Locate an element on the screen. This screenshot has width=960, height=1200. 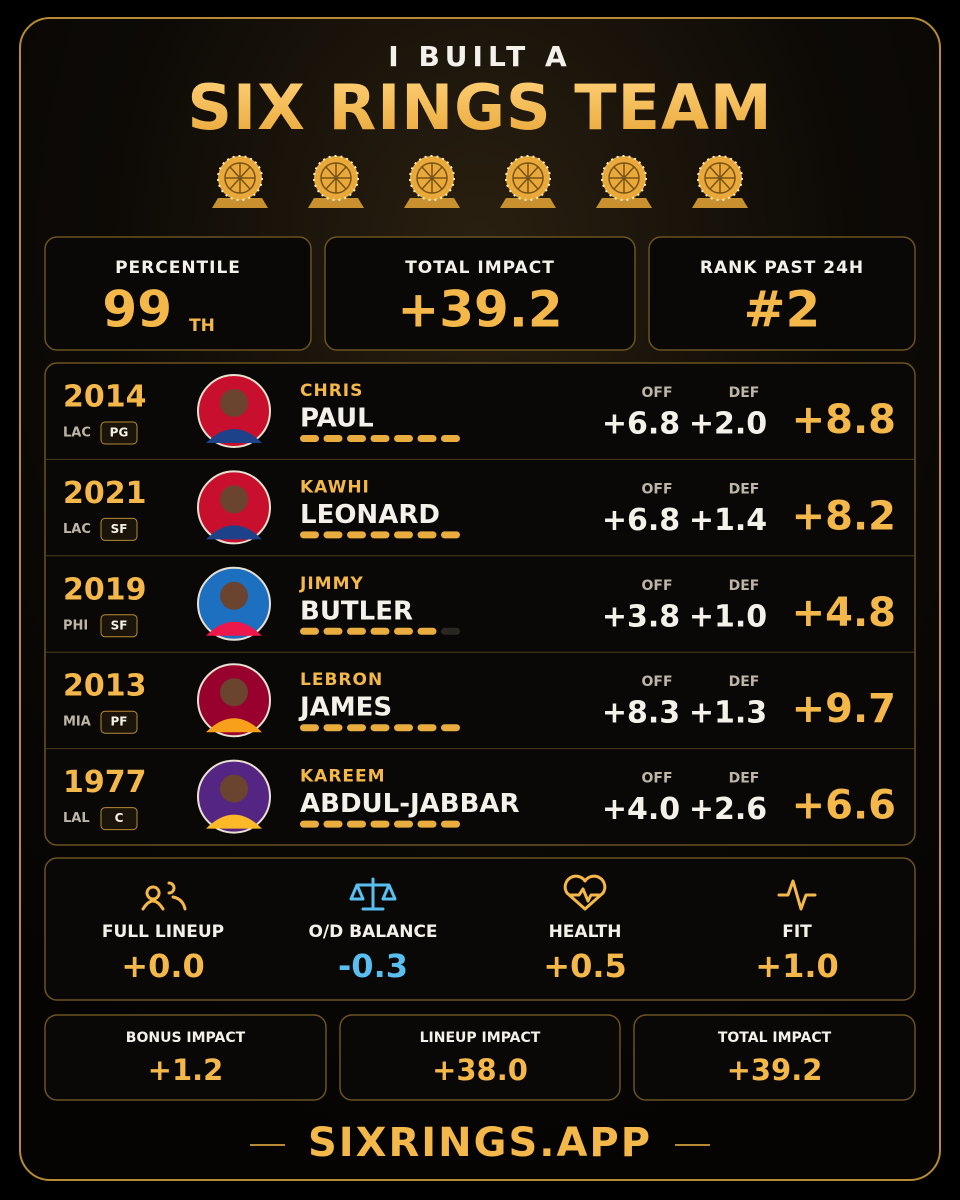
year: 2019 is located at coordinates (105, 589).